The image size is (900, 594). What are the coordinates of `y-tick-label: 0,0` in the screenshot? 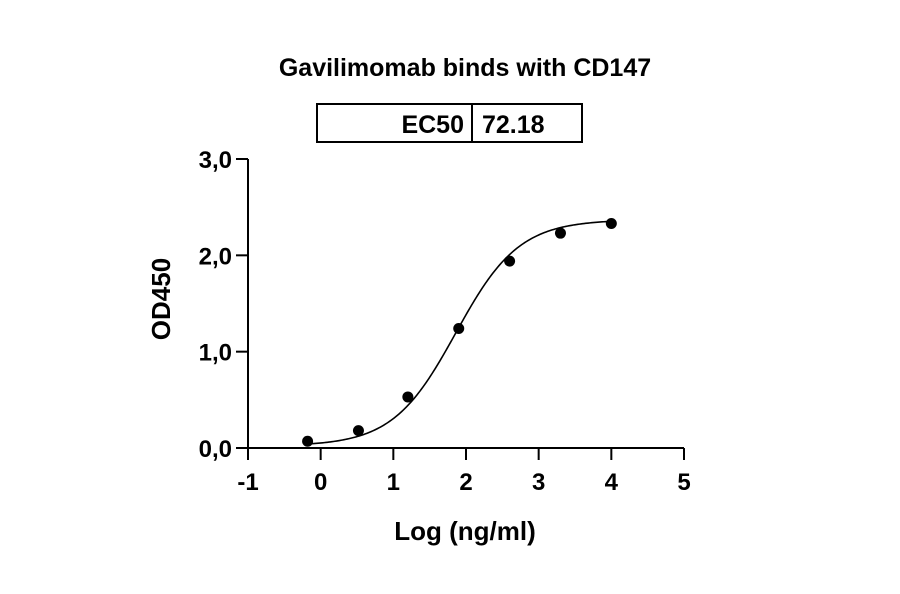 It's located at (215, 449).